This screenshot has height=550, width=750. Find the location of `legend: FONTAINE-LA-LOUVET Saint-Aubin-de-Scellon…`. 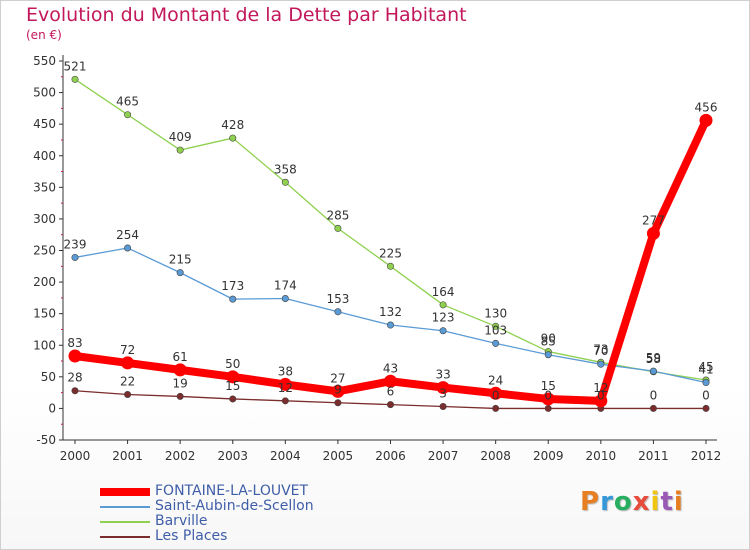

legend: FONTAINE-LA-LOUVET Saint-Aubin-de-Scellon… is located at coordinates (265, 514).